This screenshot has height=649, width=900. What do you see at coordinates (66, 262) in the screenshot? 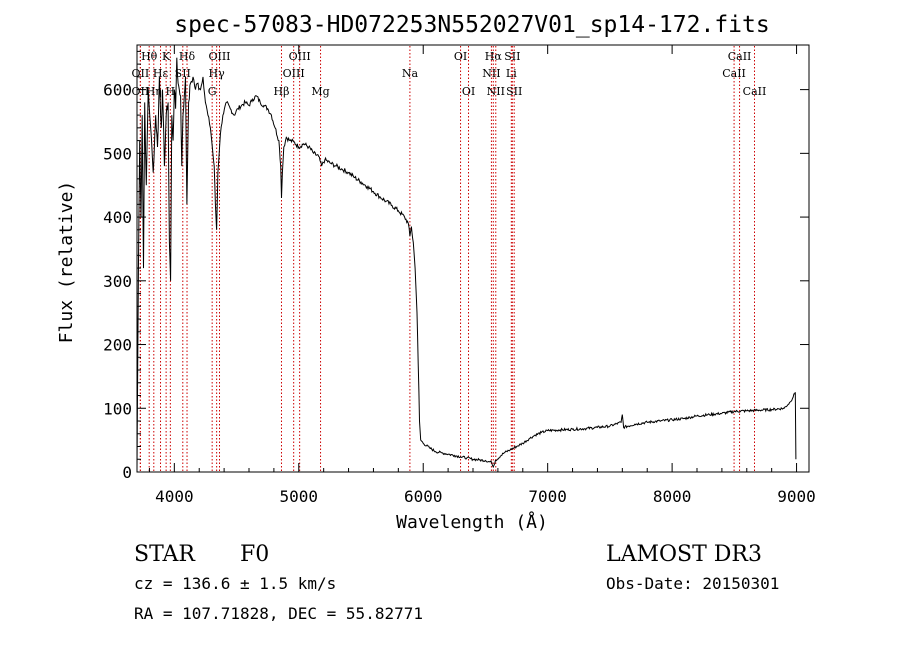
I see `y-axis-label: Flux (relative)` at bounding box center [66, 262].